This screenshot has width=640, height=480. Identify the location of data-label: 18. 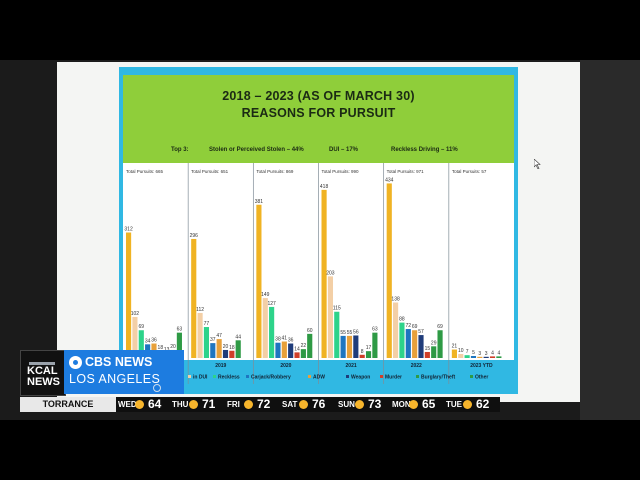
(232, 348).